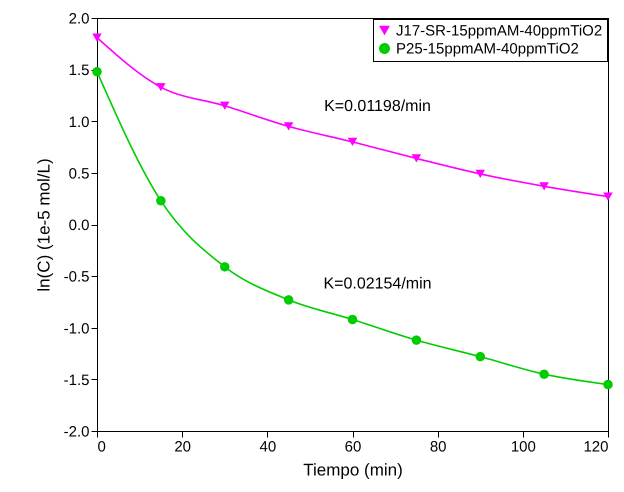 This screenshot has width=624, height=492. Describe the element at coordinates (353, 447) in the screenshot. I see `x-tick-label: 60` at that location.